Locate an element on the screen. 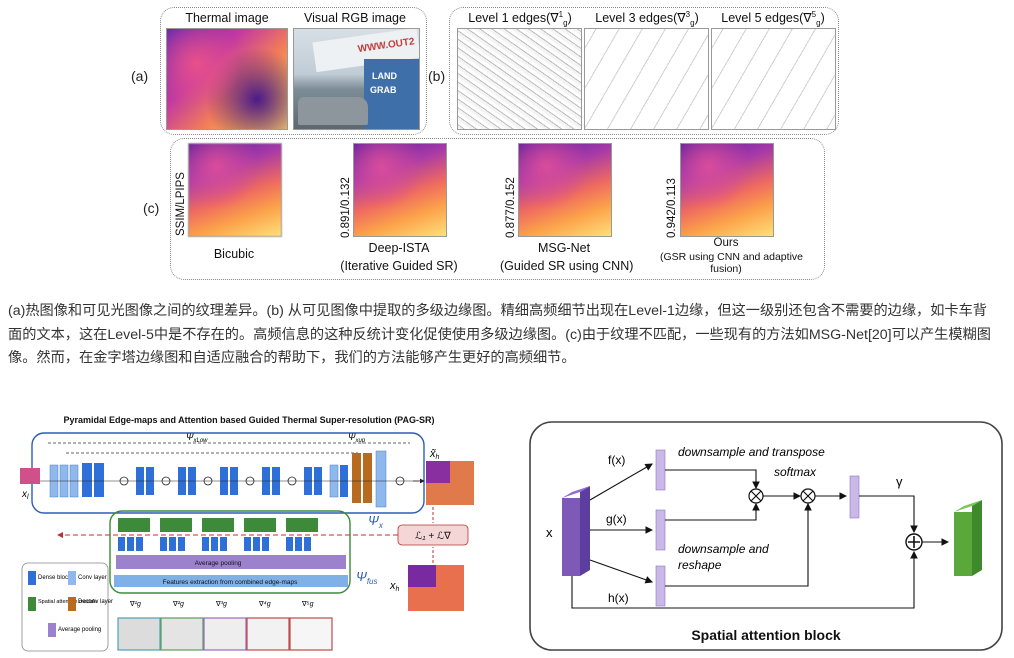 Image resolution: width=1014 pixels, height=658 pixels. legend-conv-label: Conv layer is located at coordinates (92, 578).